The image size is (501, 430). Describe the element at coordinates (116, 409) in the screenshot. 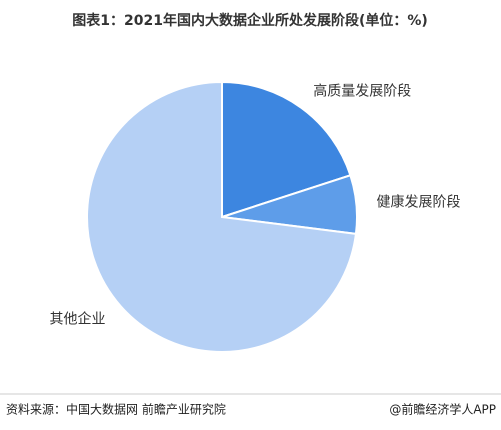

I see `source: 资料来源：中国大数据网 前瞻产业研究院` at that location.